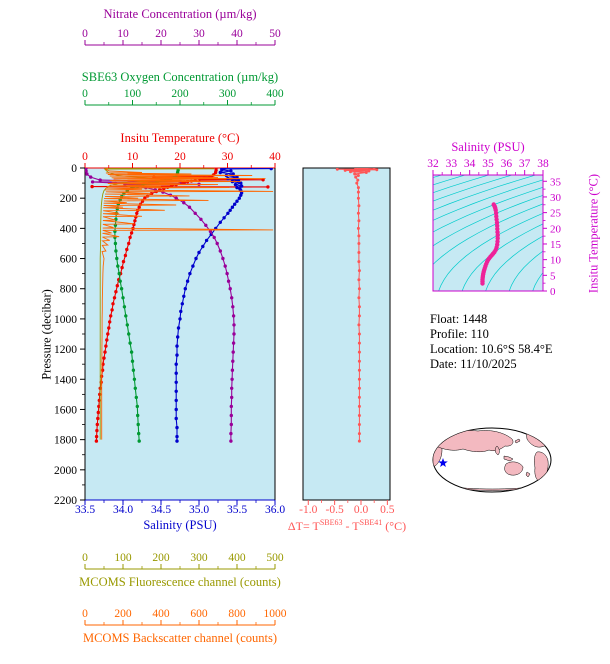 This screenshot has height=664, width=610. I want to click on profile-location: Location: 10.6°S 58.4°E, so click(491, 349).